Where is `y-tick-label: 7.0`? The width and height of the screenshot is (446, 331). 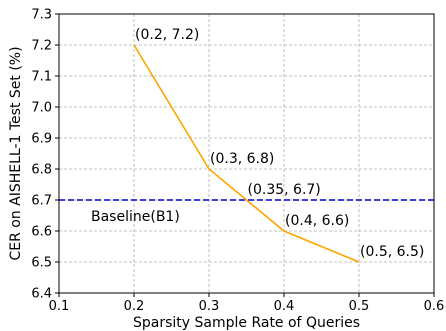
y-tick-label: 7.0 is located at coordinates (41, 108).